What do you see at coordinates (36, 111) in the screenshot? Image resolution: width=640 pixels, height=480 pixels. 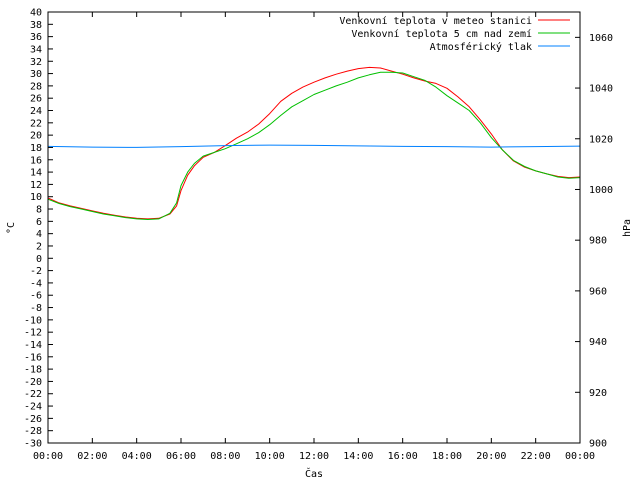 I see `y-tick-label: 24` at bounding box center [36, 111].